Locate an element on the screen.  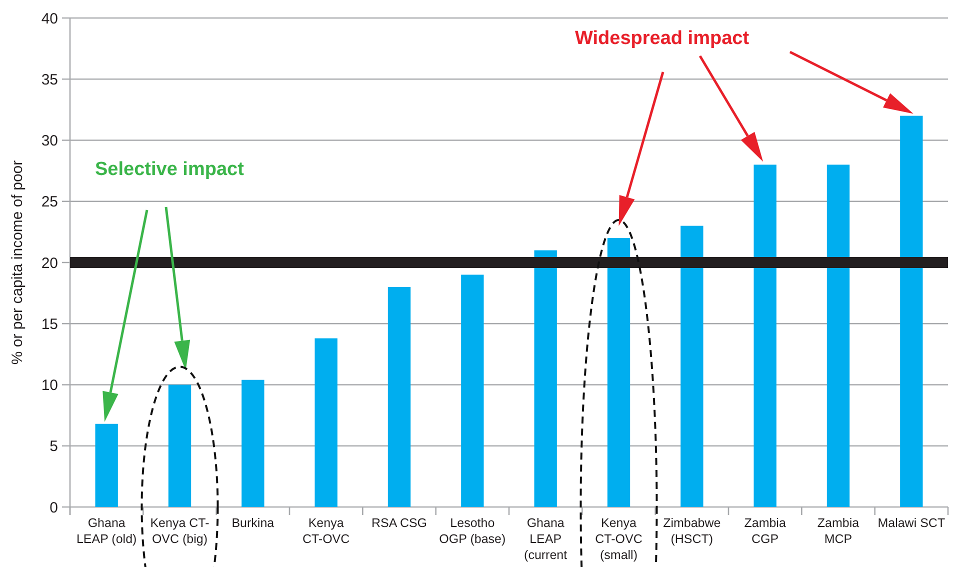
y-tick-label: 30 is located at coordinates (49, 141).